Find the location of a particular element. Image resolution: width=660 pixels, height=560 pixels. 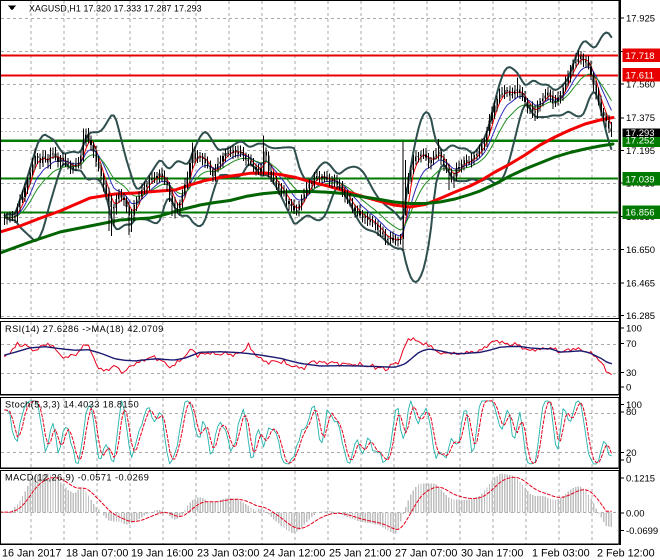

svg-text: 19 Jan 16:00 is located at coordinates (162, 554).